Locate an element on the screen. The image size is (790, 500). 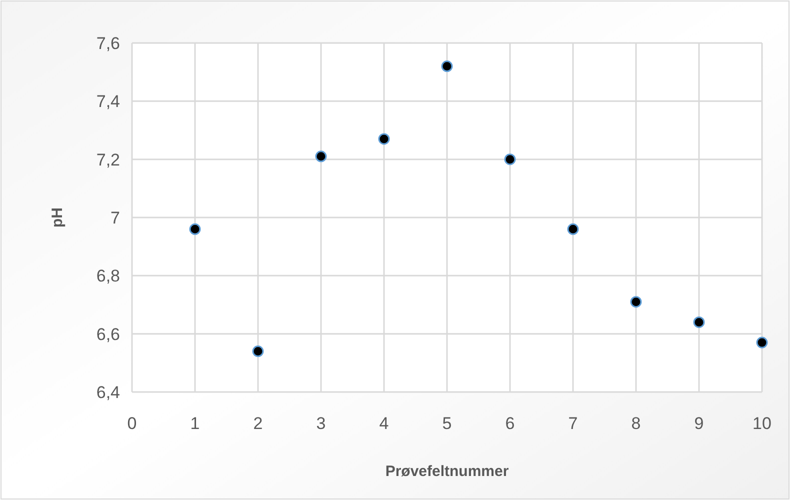
y-tick-label: 7,6 is located at coordinates (108, 43).